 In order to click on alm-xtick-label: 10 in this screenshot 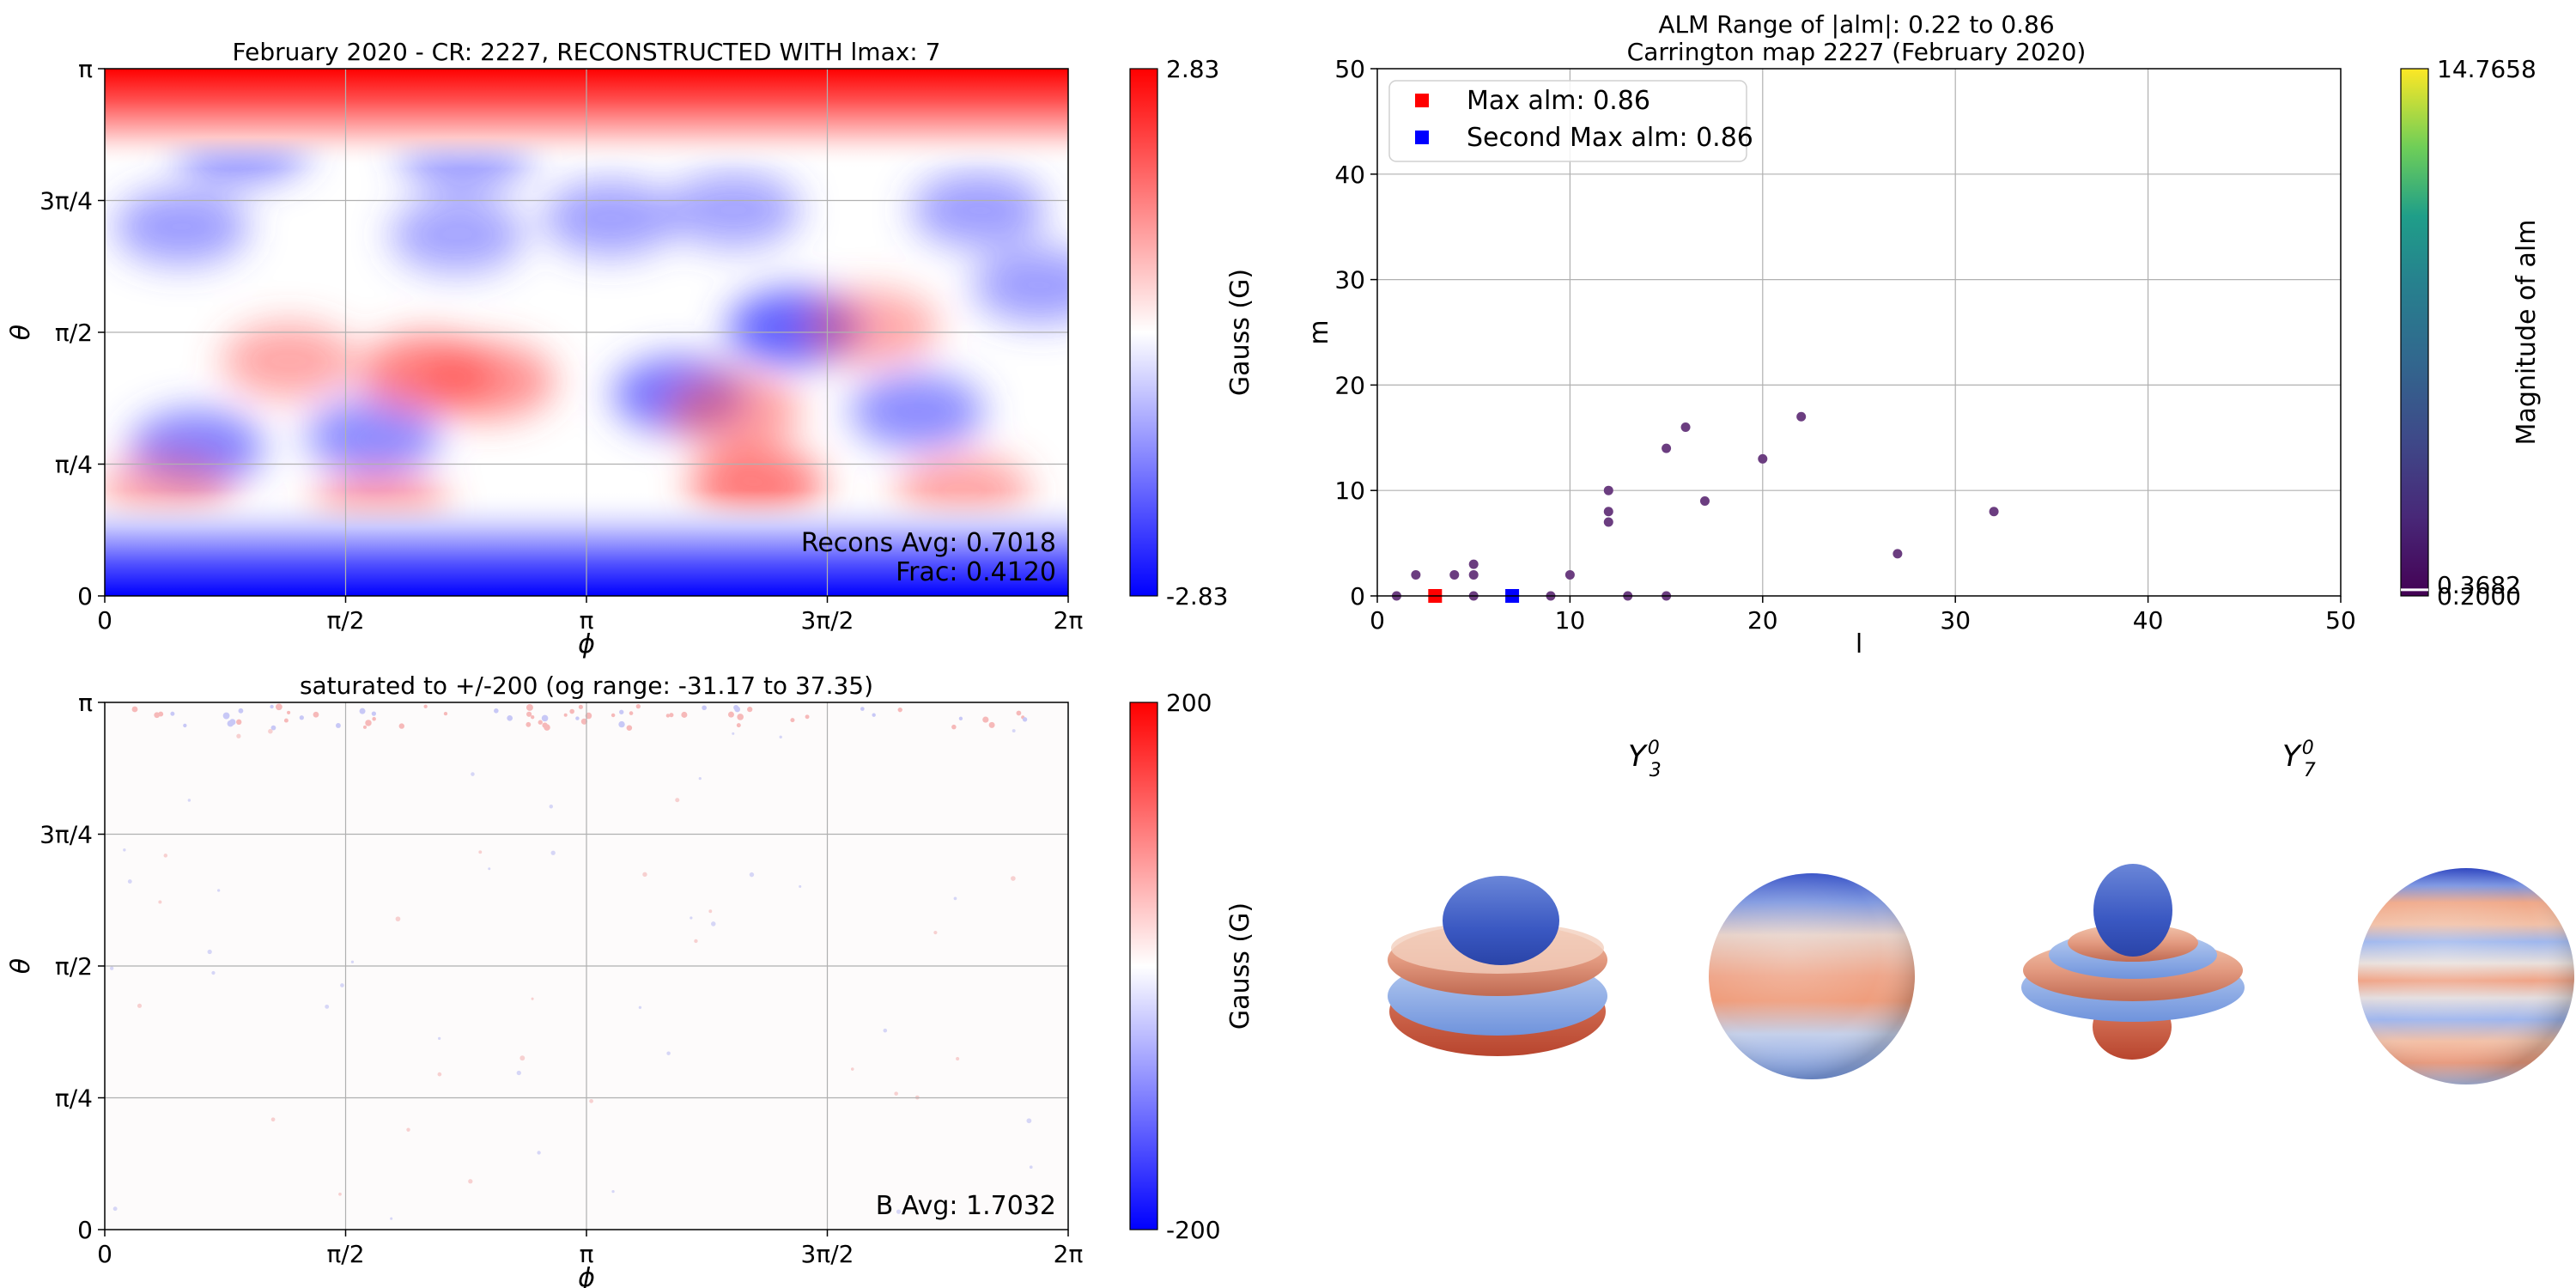, I will do `click(1570, 620)`.